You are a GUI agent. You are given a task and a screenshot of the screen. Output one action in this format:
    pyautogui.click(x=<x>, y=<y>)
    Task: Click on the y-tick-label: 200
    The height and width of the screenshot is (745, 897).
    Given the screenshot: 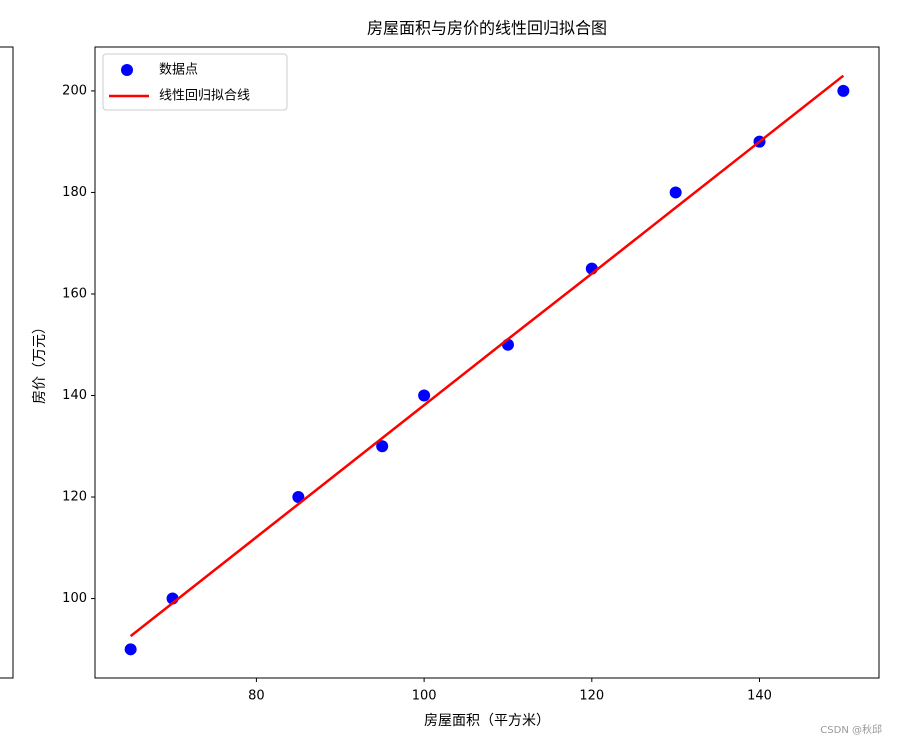 What is the action you would take?
    pyautogui.click(x=74, y=90)
    